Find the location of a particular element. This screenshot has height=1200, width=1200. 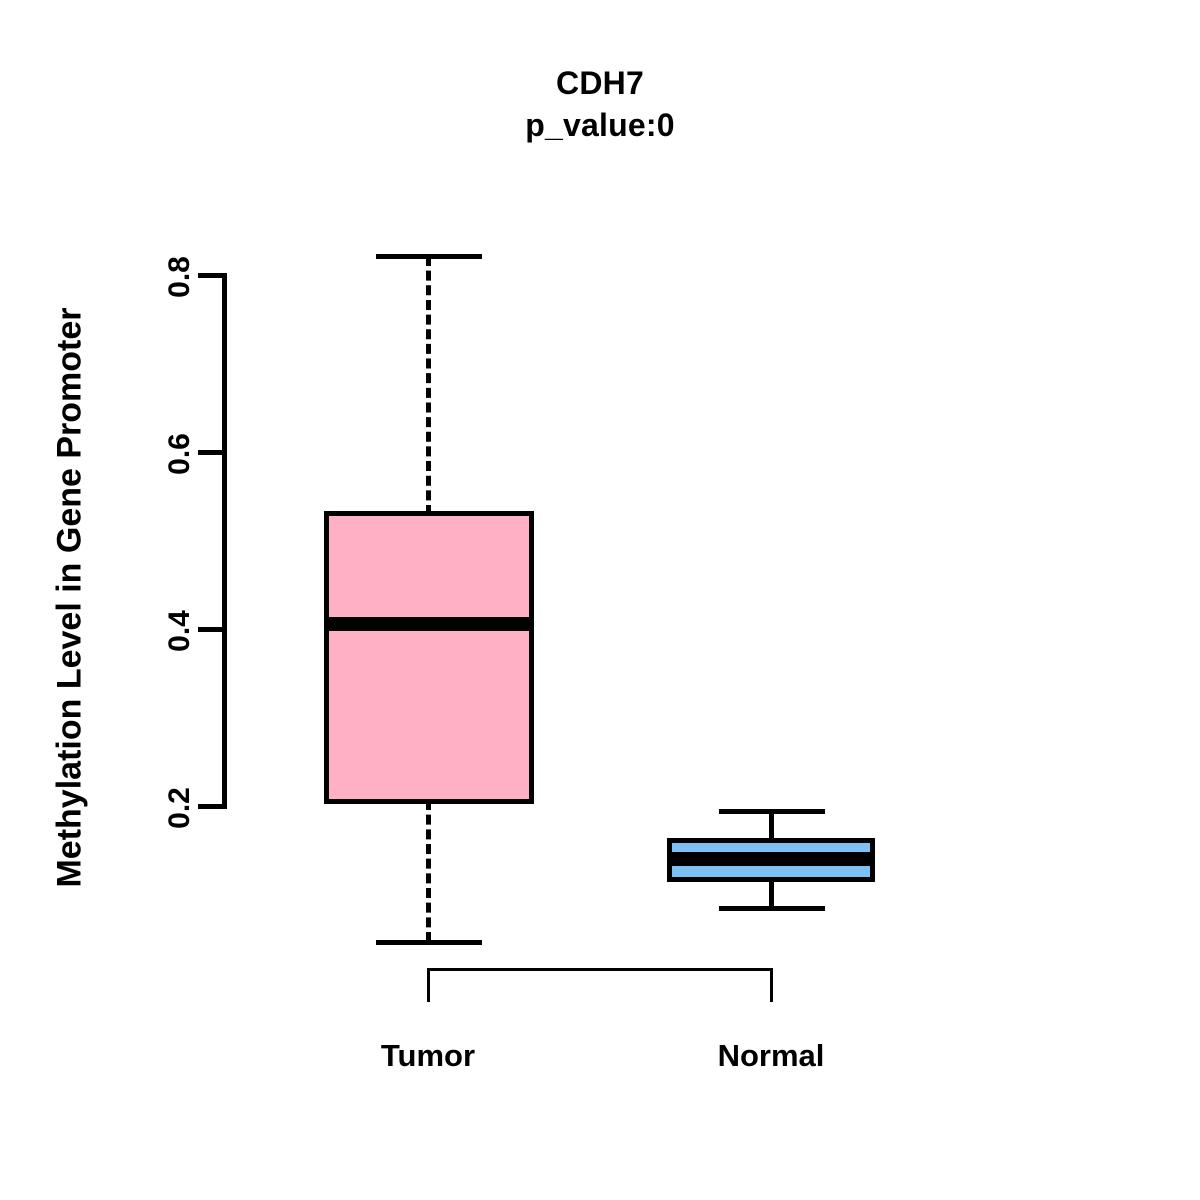

x-axis-tick-normal is located at coordinates (771, 985).